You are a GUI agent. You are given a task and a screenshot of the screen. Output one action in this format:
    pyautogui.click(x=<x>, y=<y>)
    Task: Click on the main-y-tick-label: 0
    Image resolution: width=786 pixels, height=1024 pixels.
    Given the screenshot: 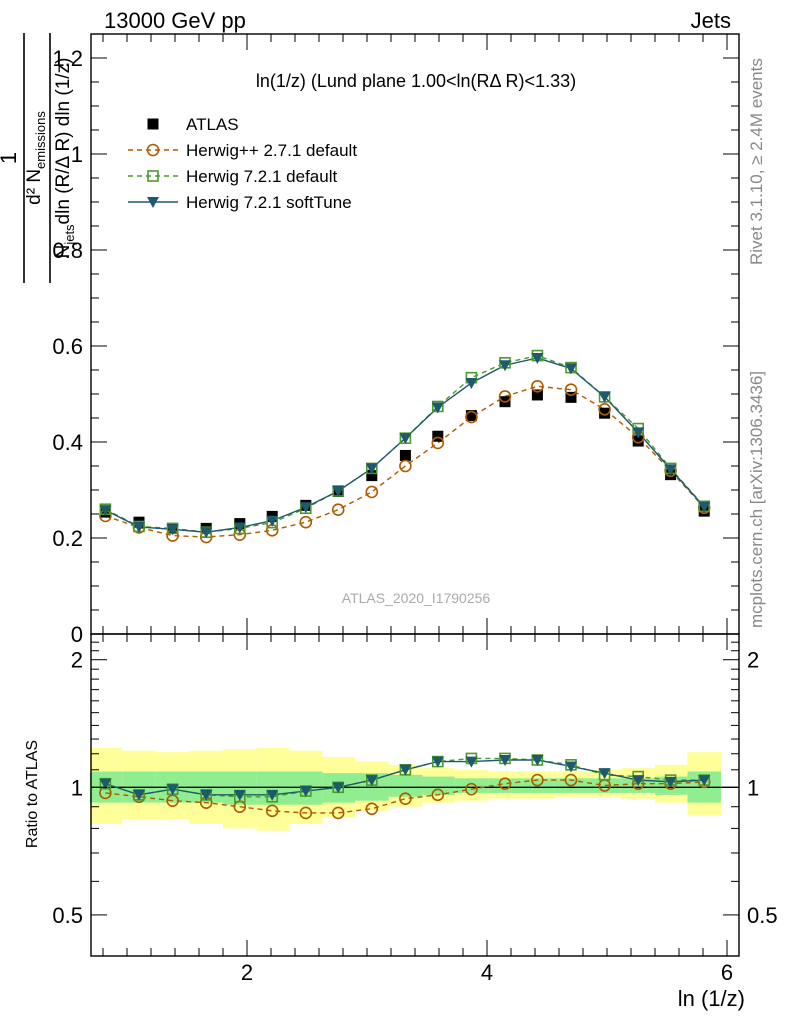 What is the action you would take?
    pyautogui.click(x=77, y=634)
    